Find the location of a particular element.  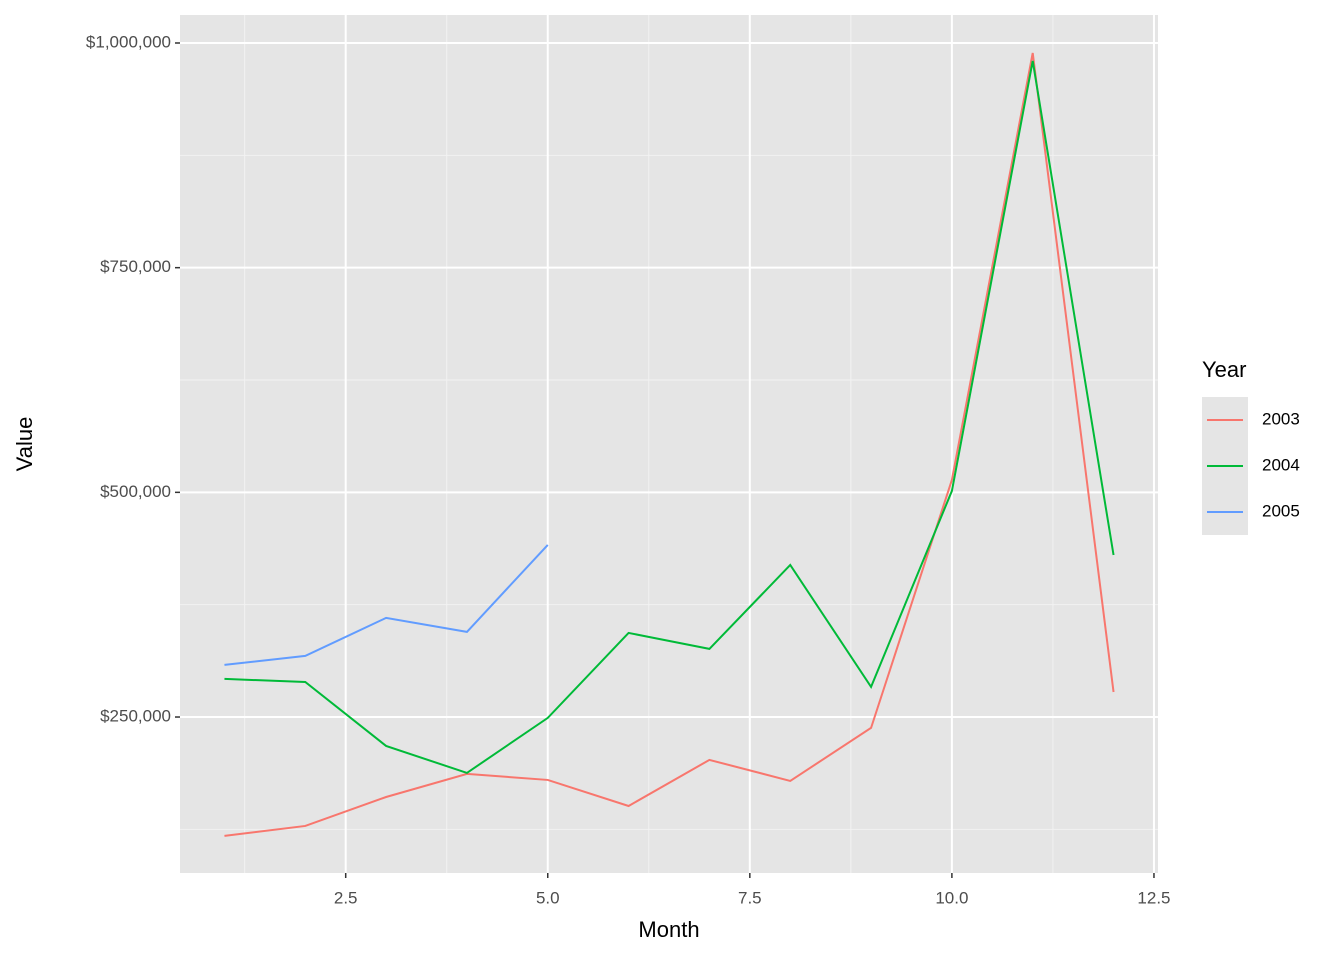

y-tick-label: $500,000 is located at coordinates (135, 491).